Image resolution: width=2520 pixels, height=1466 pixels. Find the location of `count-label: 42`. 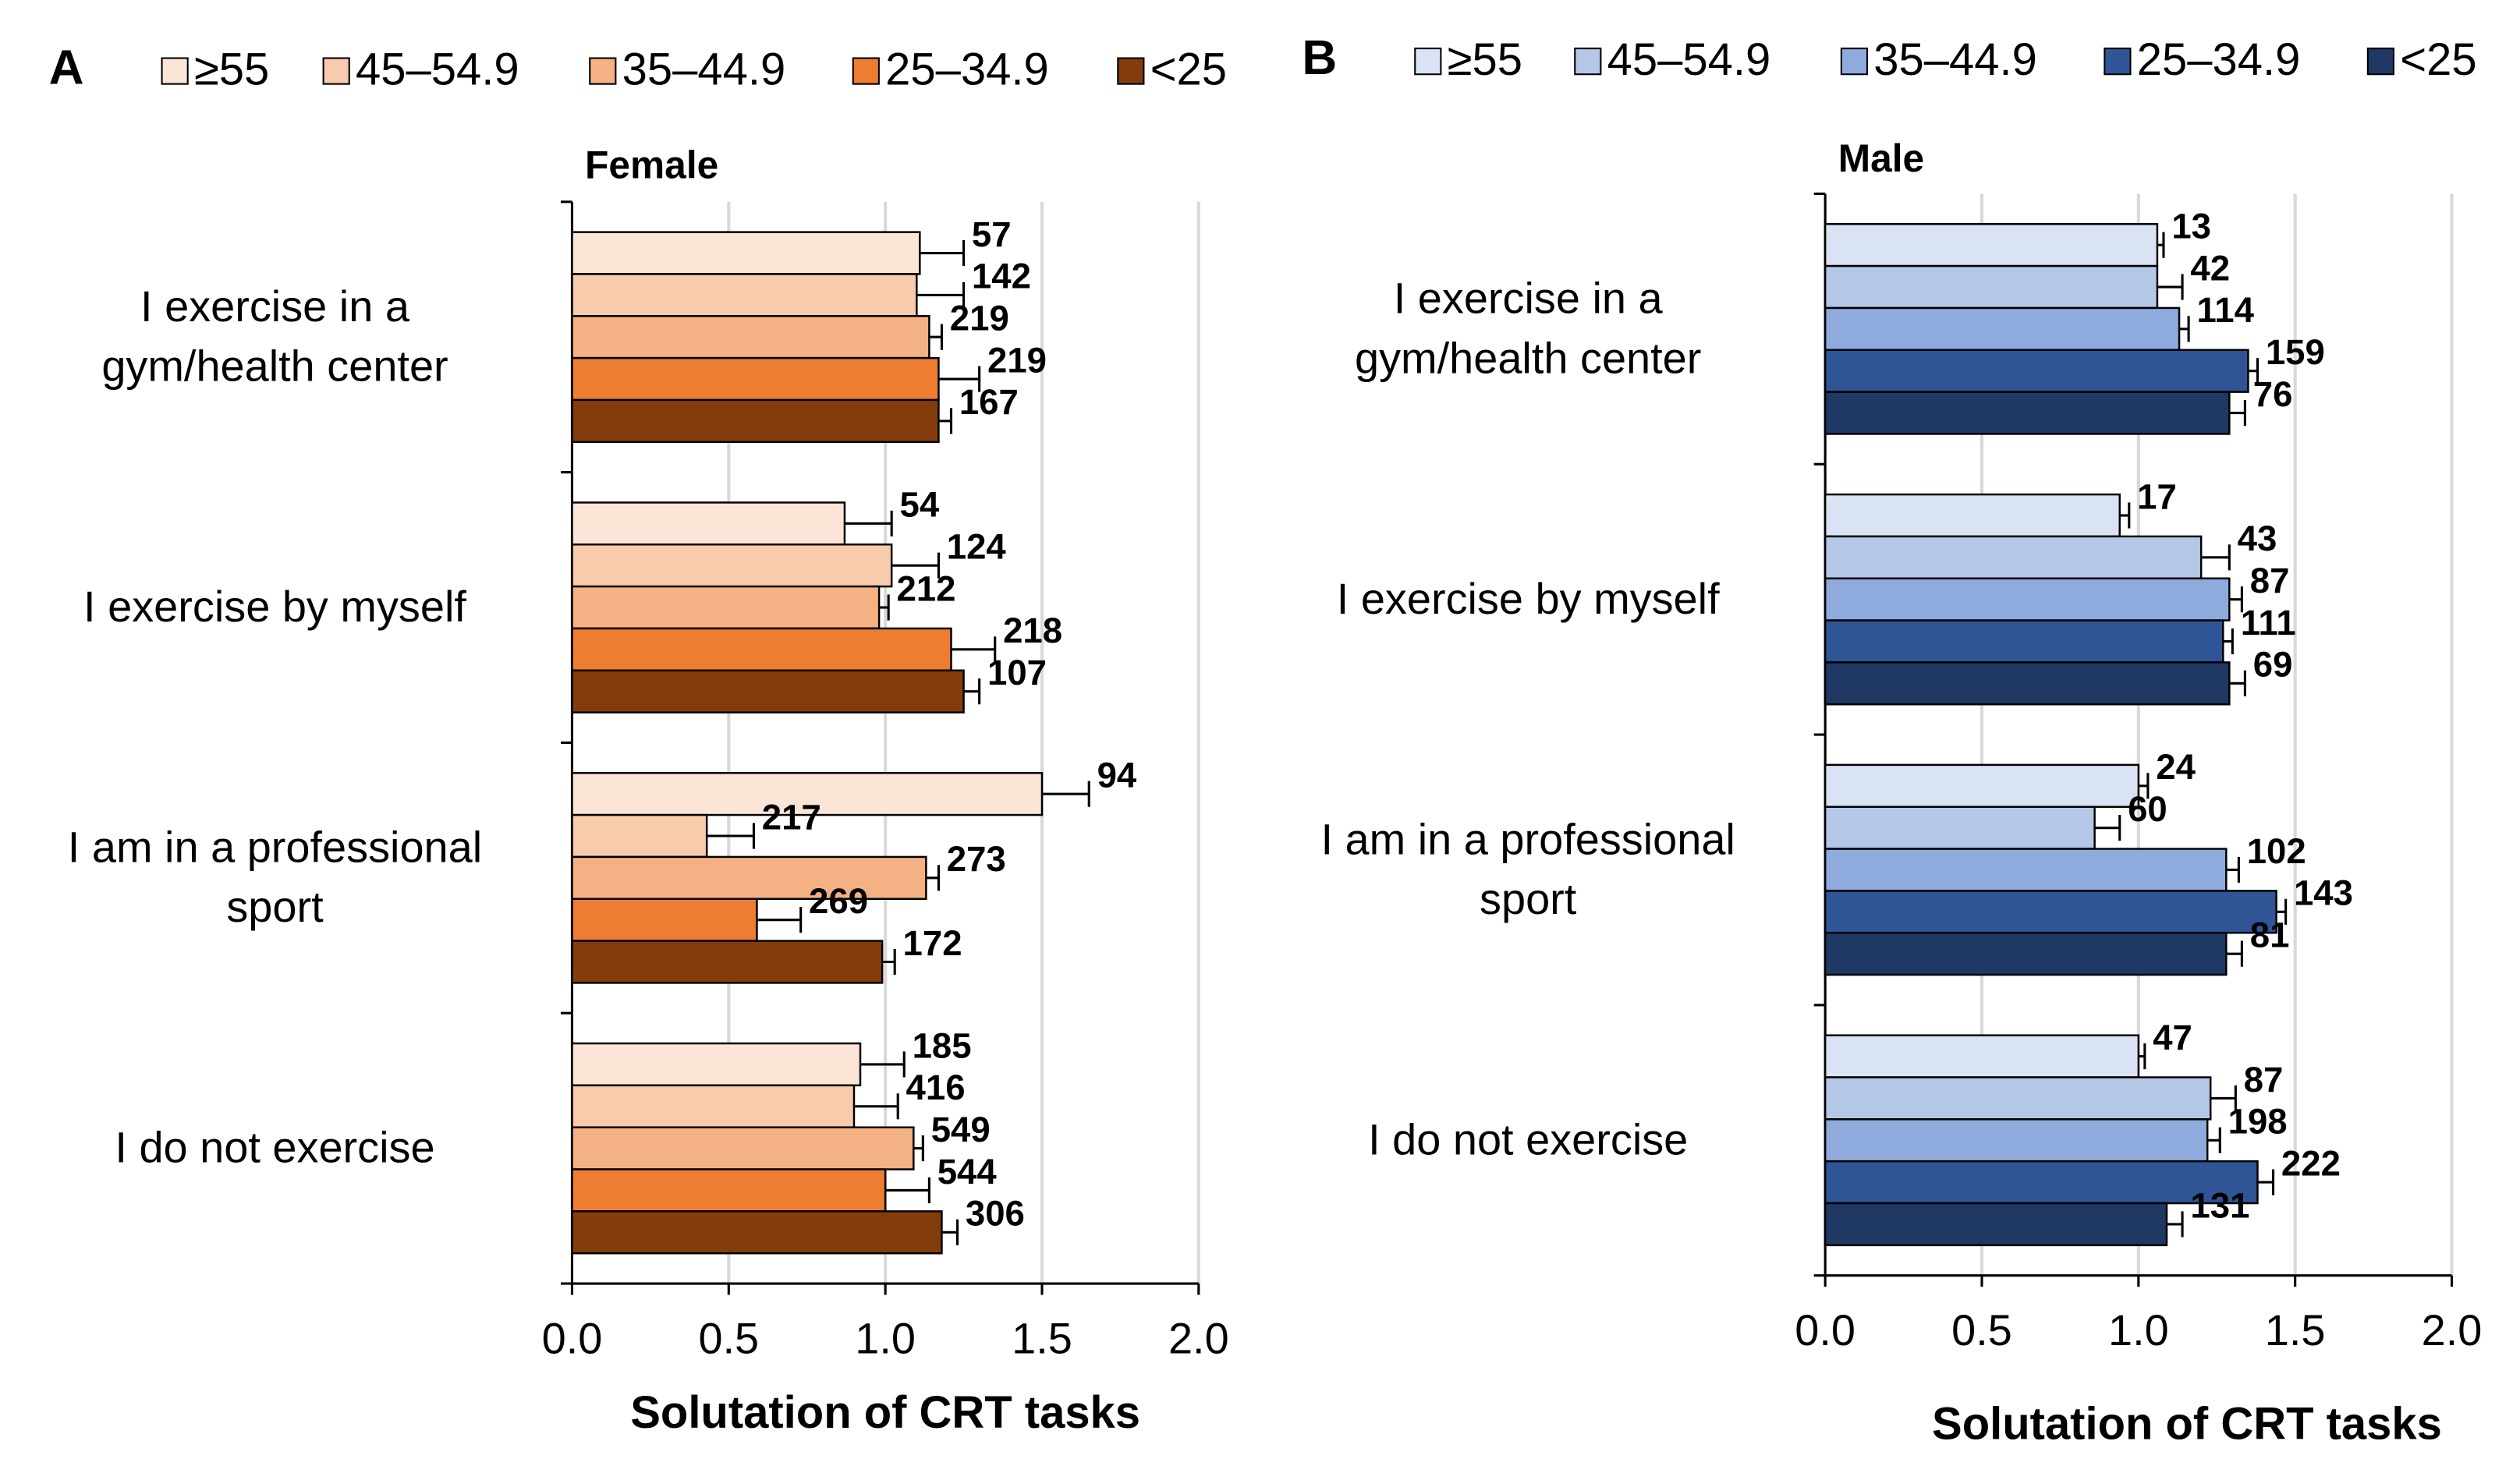

count-label: 42 is located at coordinates (2210, 268).